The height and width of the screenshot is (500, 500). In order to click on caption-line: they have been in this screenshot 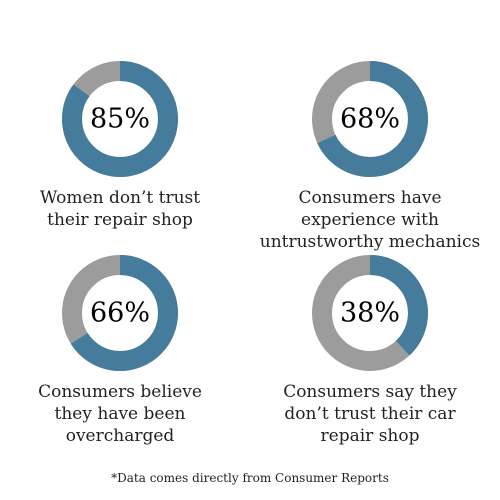, I will do `click(120, 414)`.